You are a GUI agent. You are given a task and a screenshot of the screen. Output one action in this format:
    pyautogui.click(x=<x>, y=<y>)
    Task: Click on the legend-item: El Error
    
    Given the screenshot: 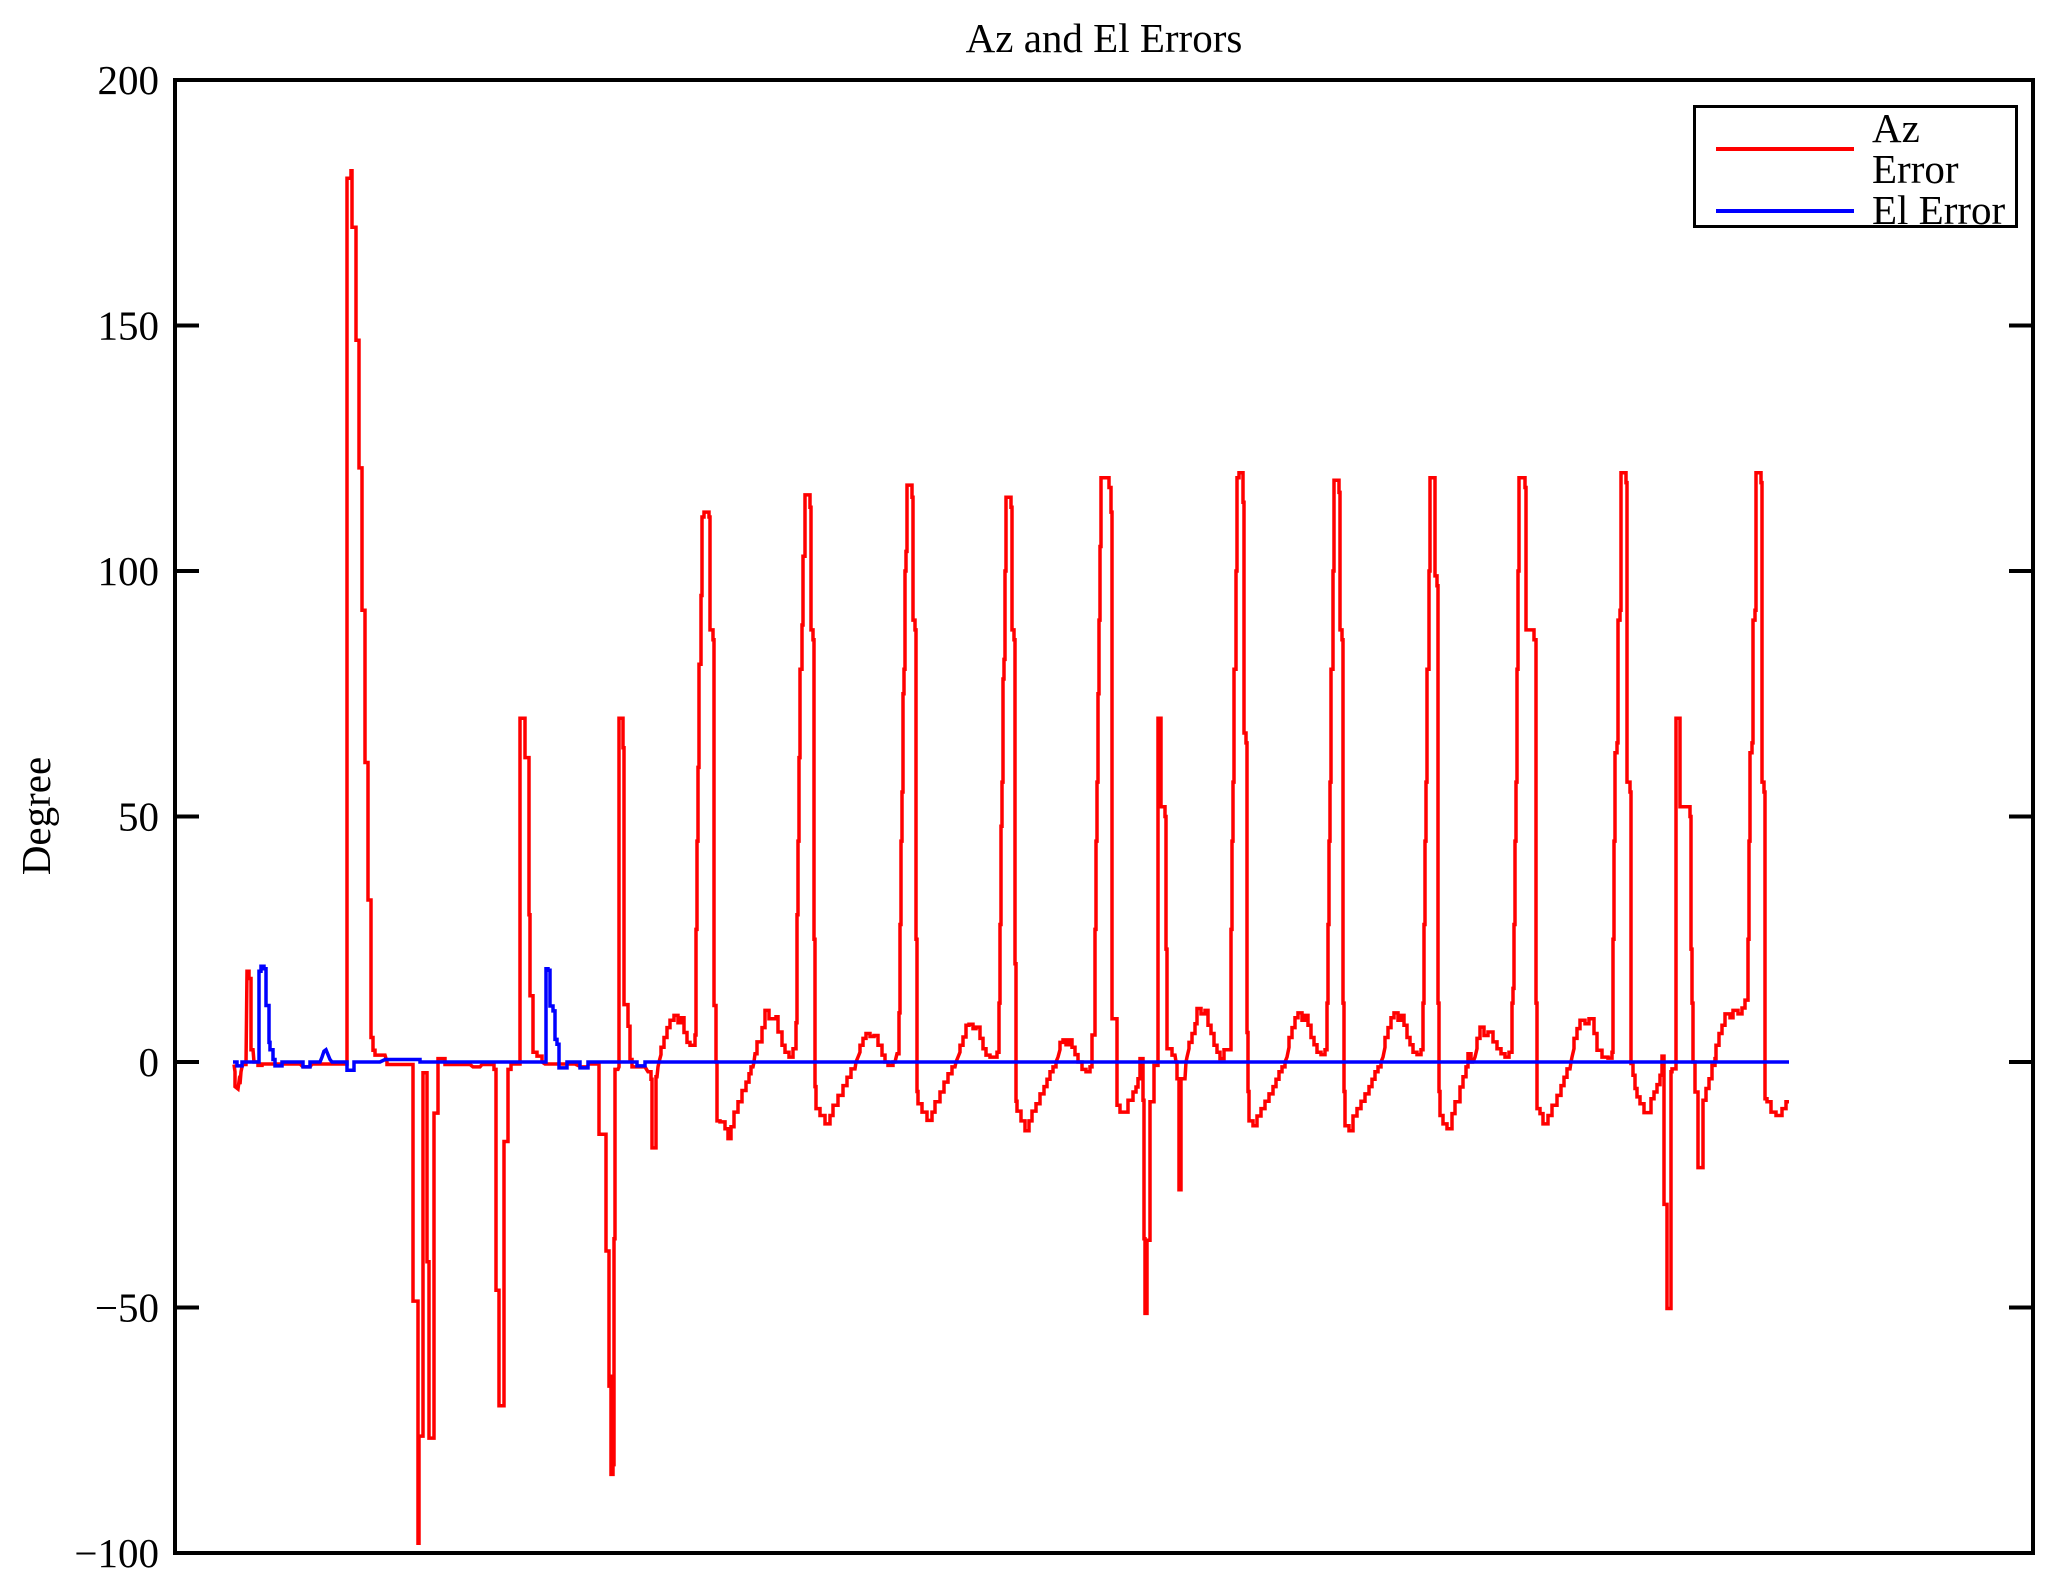 What is the action you would take?
    pyautogui.click(x=1855, y=210)
    